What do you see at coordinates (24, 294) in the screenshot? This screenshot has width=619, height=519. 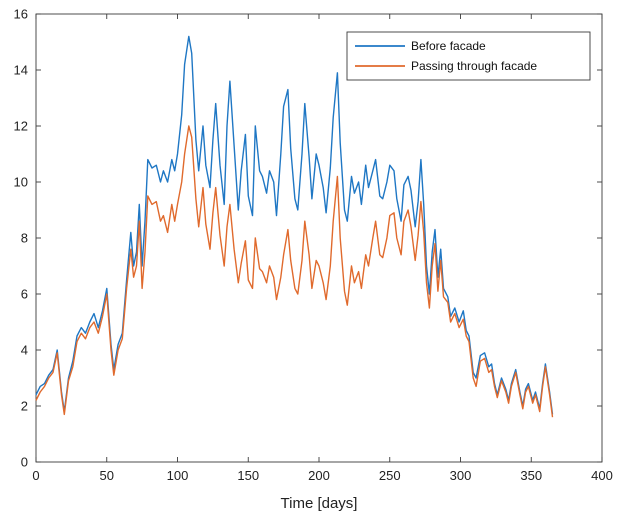 I see `y-tick-label: 6` at bounding box center [24, 294].